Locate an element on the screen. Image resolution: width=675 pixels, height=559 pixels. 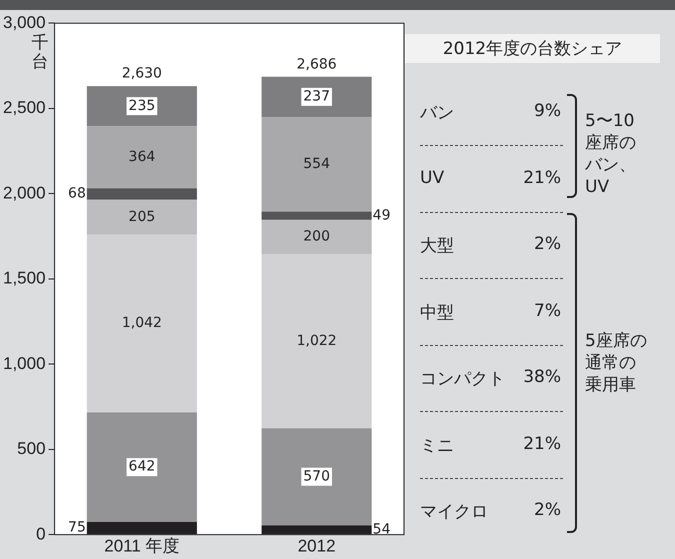
data-label: 570 is located at coordinates (316, 476).